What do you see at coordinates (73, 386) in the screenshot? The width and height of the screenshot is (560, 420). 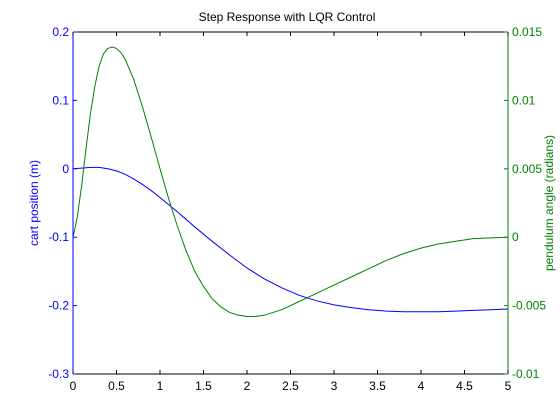 I see `x-tick-label: 0` at bounding box center [73, 386].